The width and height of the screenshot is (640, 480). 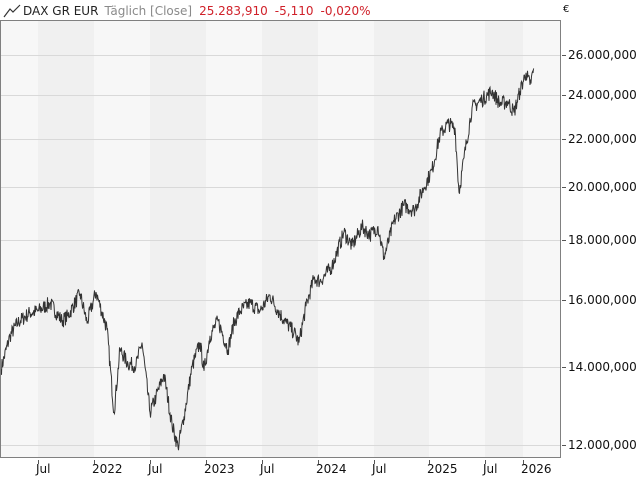 What do you see at coordinates (107, 469) in the screenshot?
I see `x-tick-label: 2022` at bounding box center [107, 469].